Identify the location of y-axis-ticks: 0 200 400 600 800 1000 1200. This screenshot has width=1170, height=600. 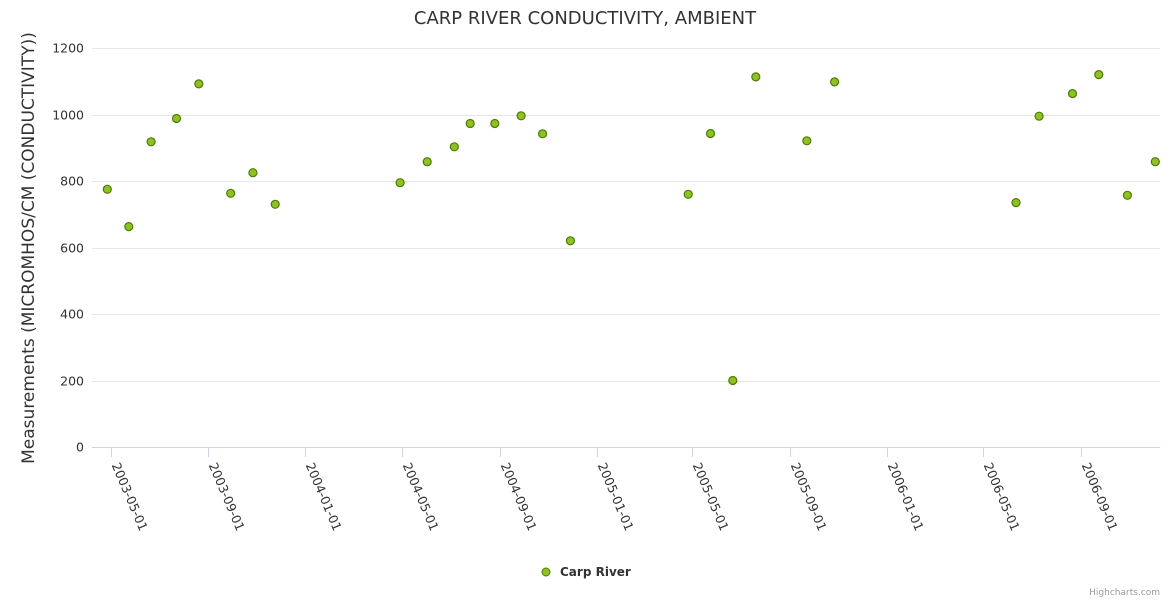
(68, 248).